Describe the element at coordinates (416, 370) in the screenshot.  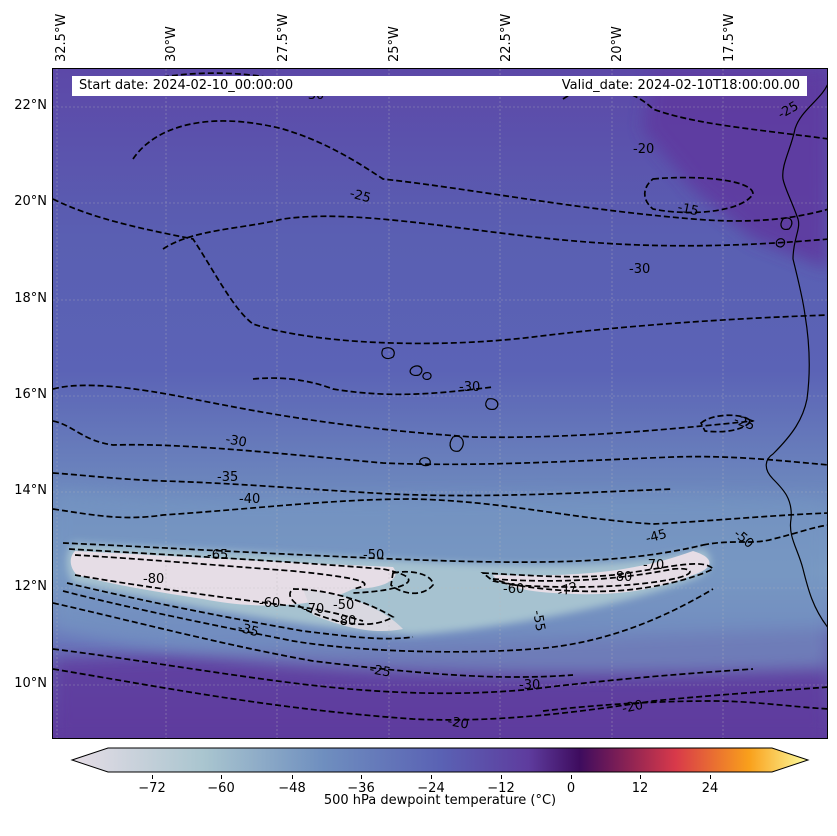
I see `island-boavista` at that location.